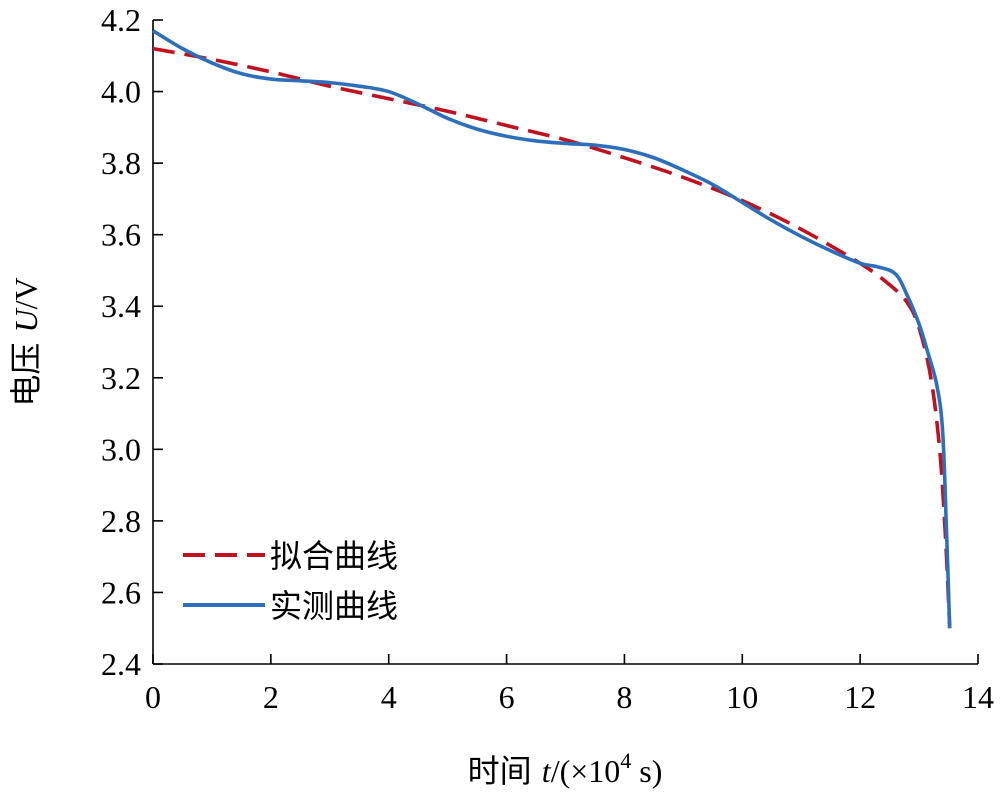 The image size is (1000, 797). I want to click on x-tick-label: 2, so click(271, 697).